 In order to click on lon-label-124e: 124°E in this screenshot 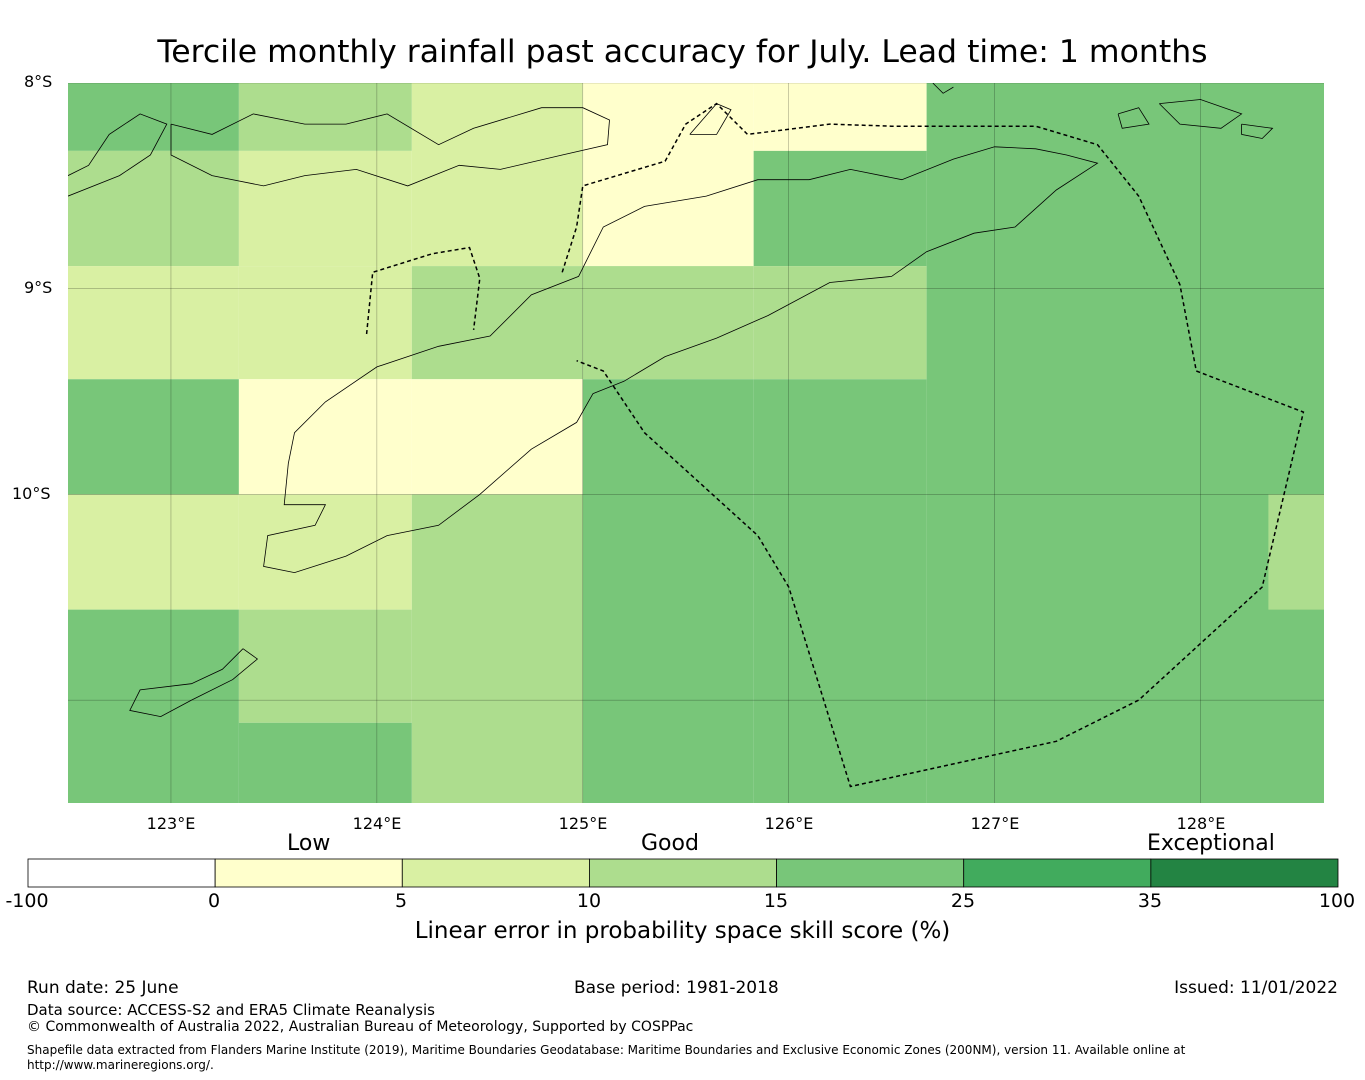, I will do `click(377, 823)`.